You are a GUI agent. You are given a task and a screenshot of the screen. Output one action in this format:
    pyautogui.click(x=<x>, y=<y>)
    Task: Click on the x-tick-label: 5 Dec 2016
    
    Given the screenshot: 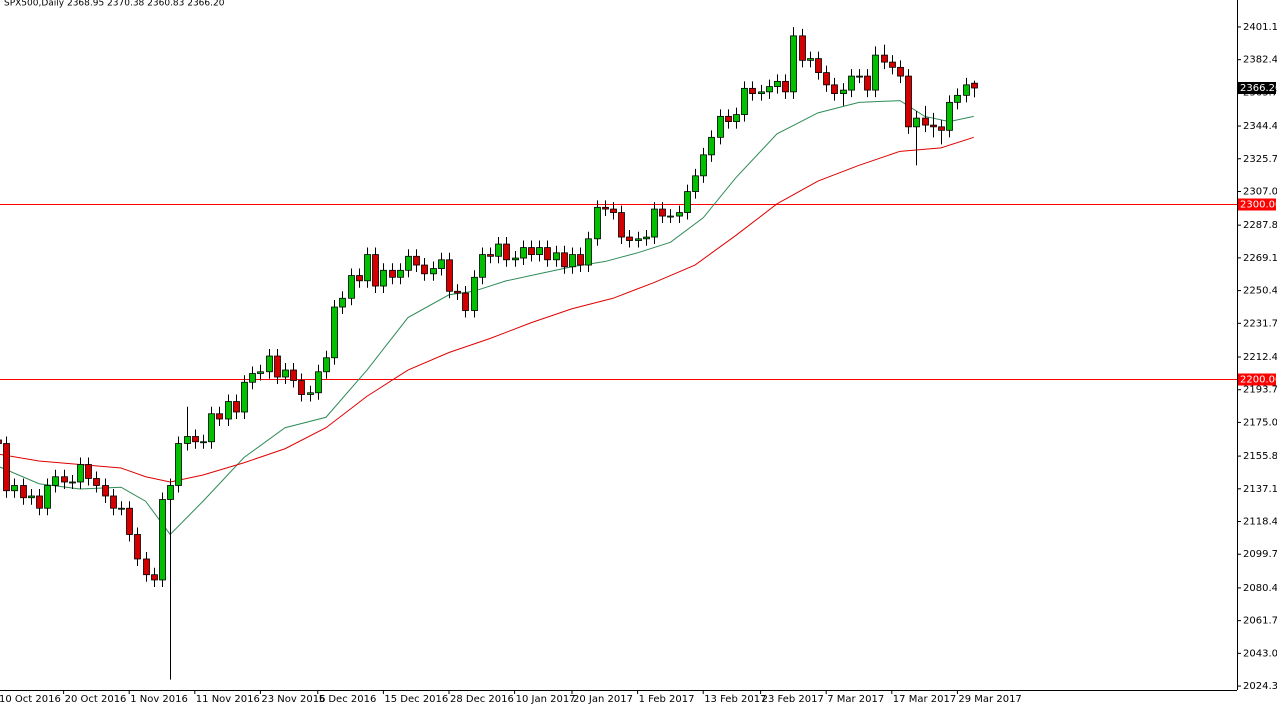 What is the action you would take?
    pyautogui.click(x=348, y=699)
    